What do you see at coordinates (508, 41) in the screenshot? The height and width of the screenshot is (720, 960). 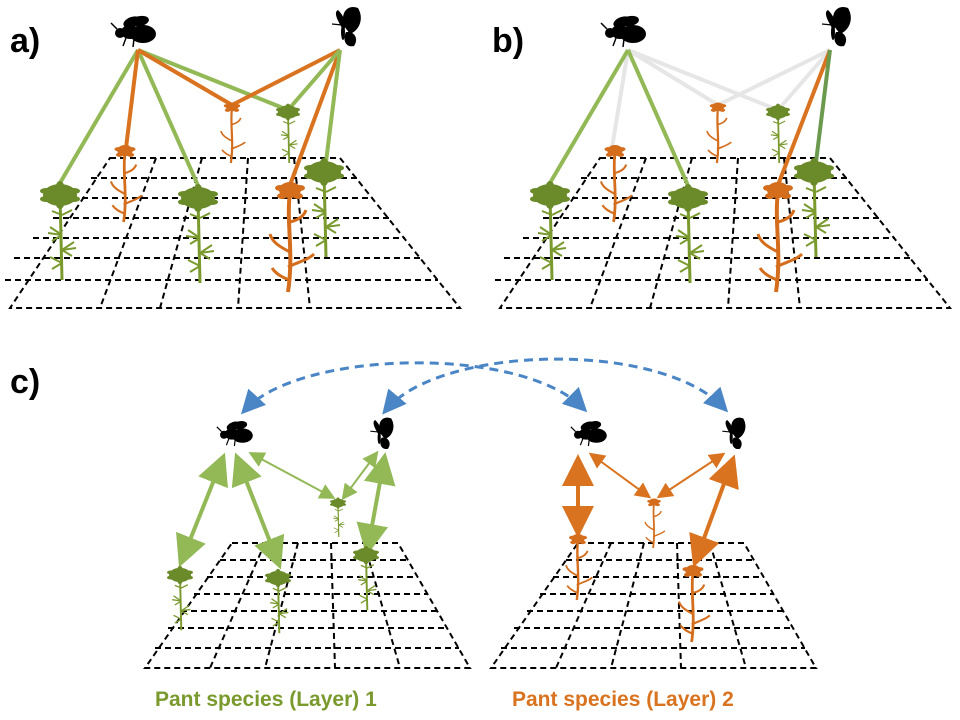 I see `panel-b-label: b)` at bounding box center [508, 41].